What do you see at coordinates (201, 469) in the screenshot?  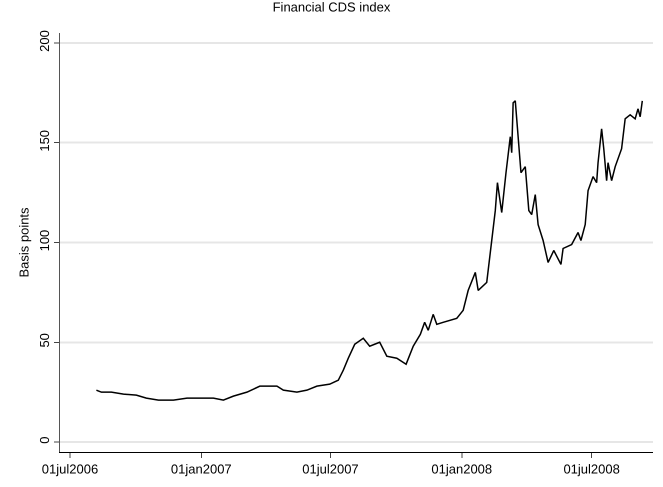 I see `x-tick-label: 01jan2007` at bounding box center [201, 469].